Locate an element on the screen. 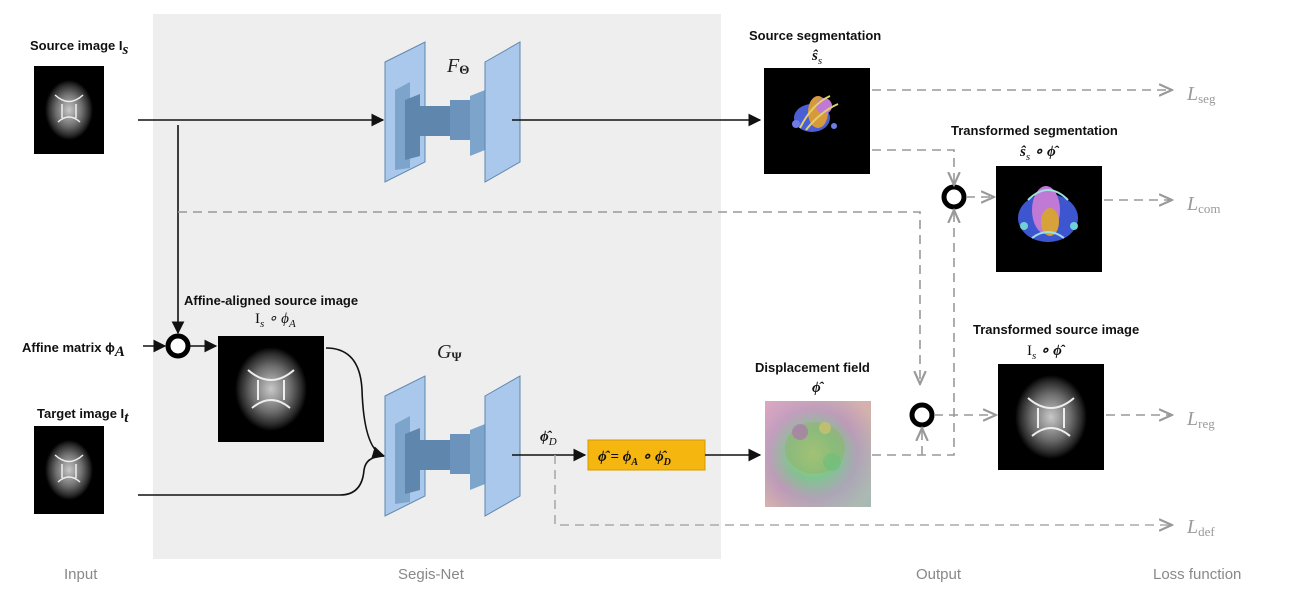 The height and width of the screenshot is (597, 1301). source-image is located at coordinates (69, 110).